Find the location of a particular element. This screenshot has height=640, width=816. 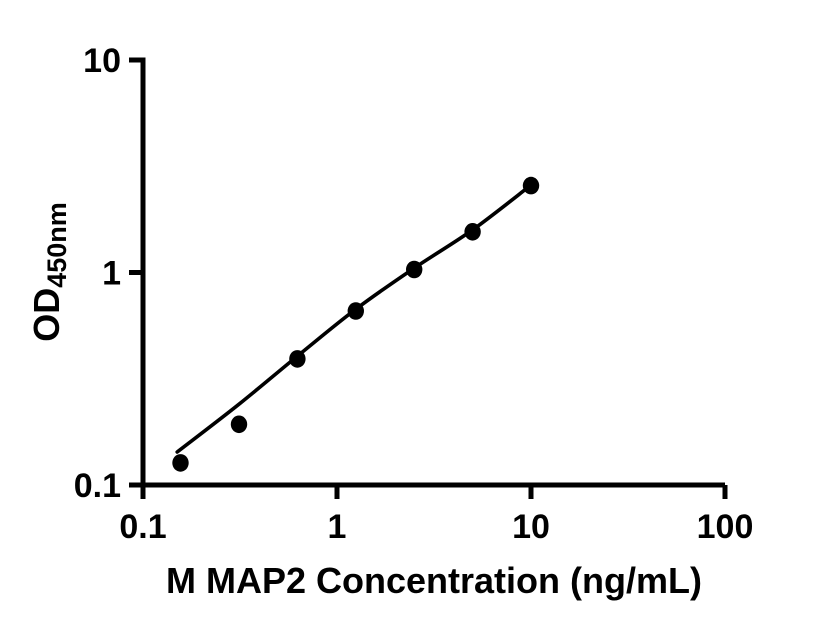

x-tick-label: 0.1 is located at coordinates (142, 527).